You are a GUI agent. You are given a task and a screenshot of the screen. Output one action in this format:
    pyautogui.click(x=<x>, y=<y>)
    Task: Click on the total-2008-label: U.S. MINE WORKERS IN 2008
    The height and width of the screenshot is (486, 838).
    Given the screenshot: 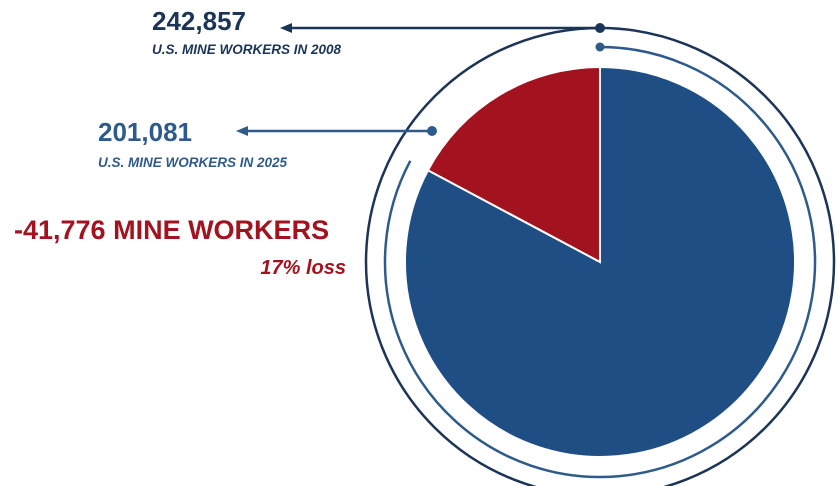 What is the action you would take?
    pyautogui.click(x=247, y=49)
    